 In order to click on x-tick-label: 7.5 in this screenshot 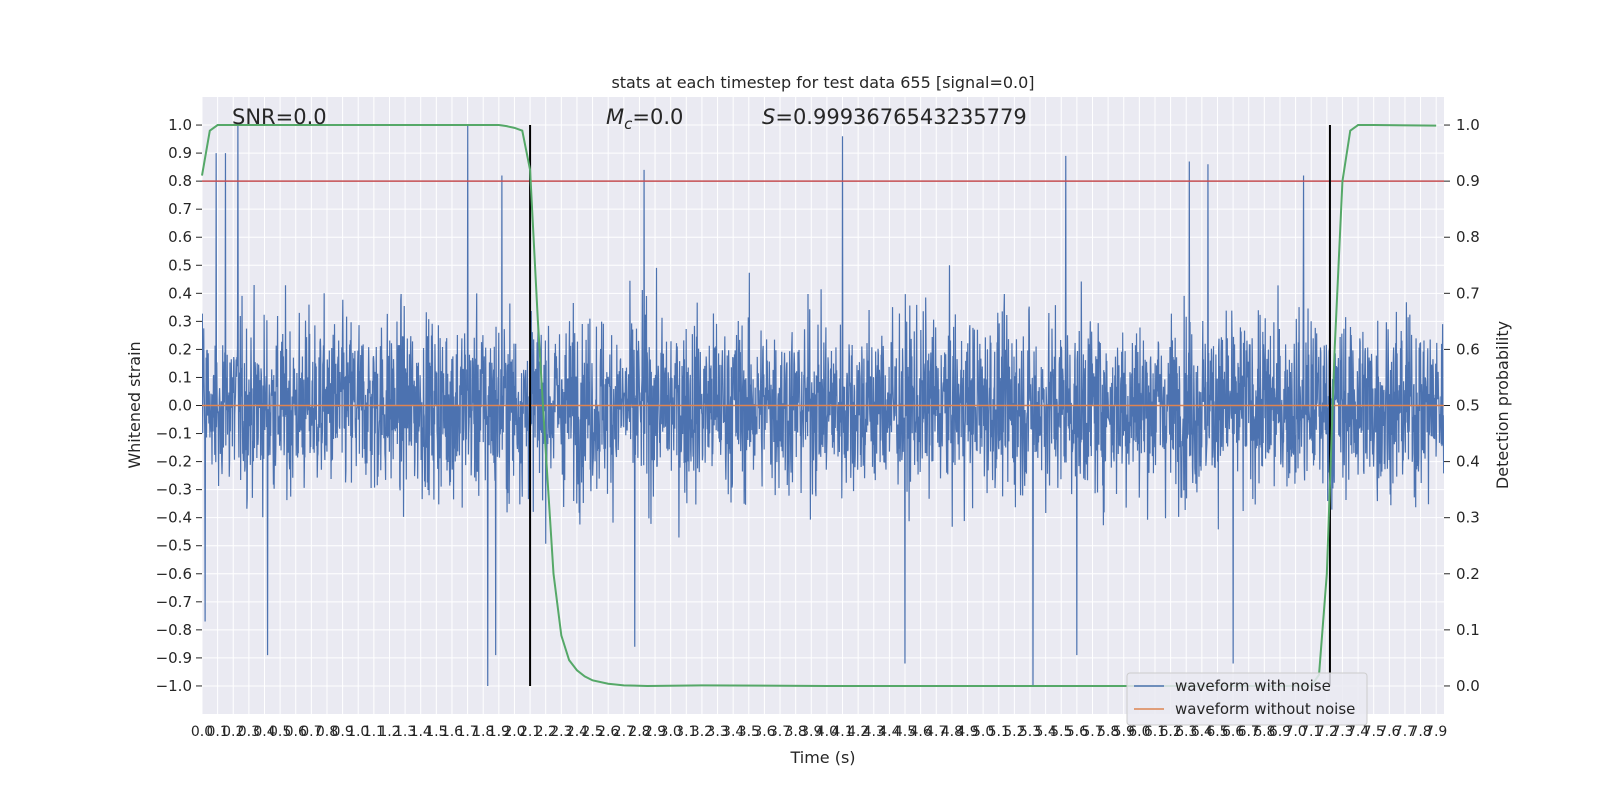, I will do `click(1374, 732)`.